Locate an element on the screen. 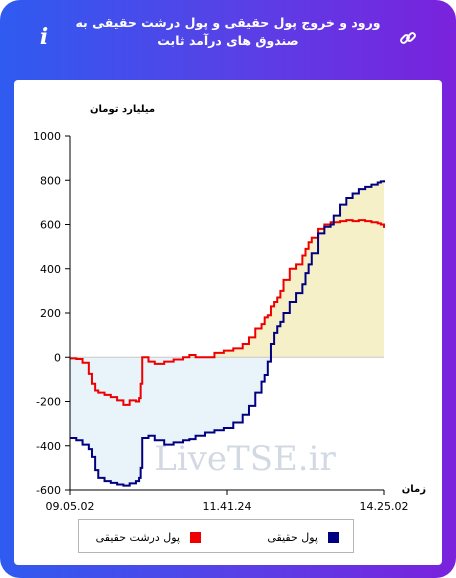 The width and height of the screenshot is (456, 578). y-tick-label: 200 is located at coordinates (50, 313).